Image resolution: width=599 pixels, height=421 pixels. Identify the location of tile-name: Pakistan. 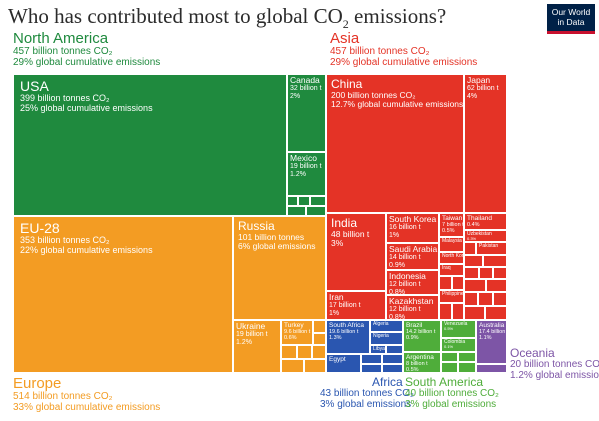
(489, 246).